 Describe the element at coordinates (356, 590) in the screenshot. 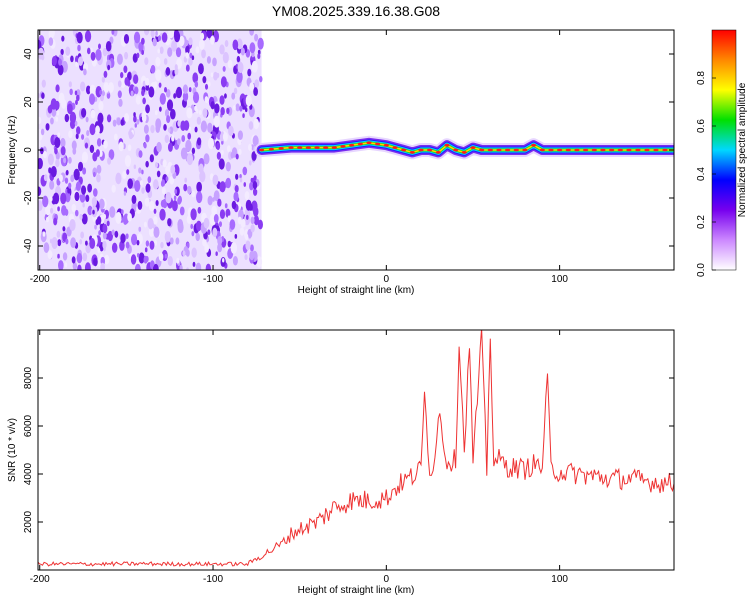

I see `snr-x-axis-label: Height of straight line (km)` at that location.